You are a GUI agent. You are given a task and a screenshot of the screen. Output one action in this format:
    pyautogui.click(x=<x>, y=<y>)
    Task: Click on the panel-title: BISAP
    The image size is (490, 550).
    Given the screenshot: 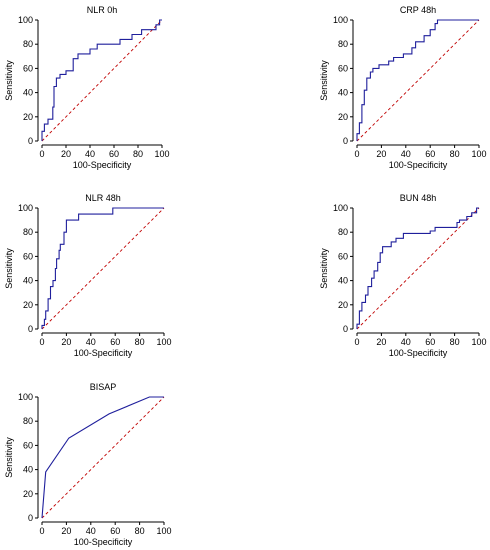 What is the action you would take?
    pyautogui.click(x=103, y=387)
    